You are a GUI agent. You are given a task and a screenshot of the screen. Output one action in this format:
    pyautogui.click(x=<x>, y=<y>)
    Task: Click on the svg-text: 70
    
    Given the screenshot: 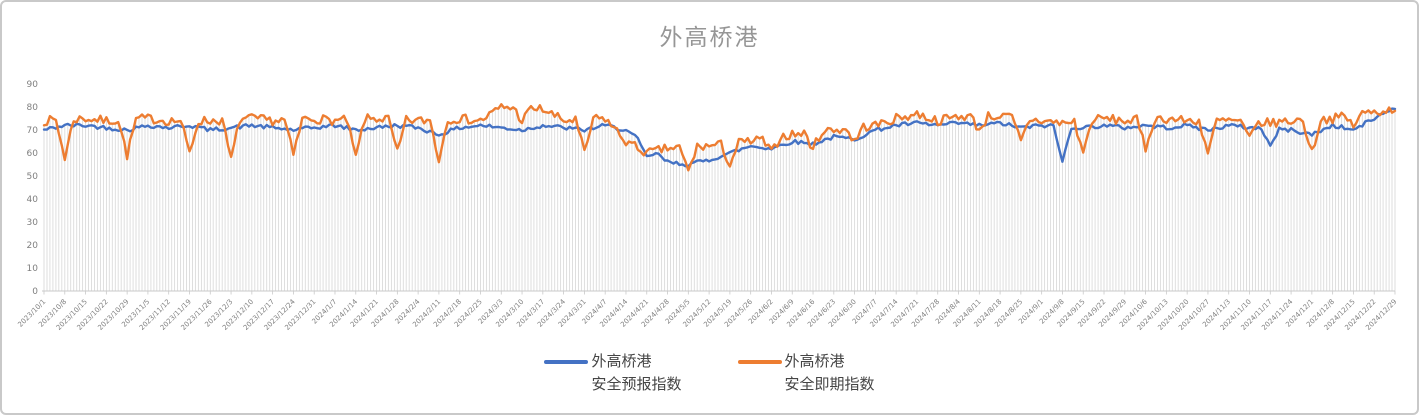 What is the action you would take?
    pyautogui.click(x=33, y=131)
    